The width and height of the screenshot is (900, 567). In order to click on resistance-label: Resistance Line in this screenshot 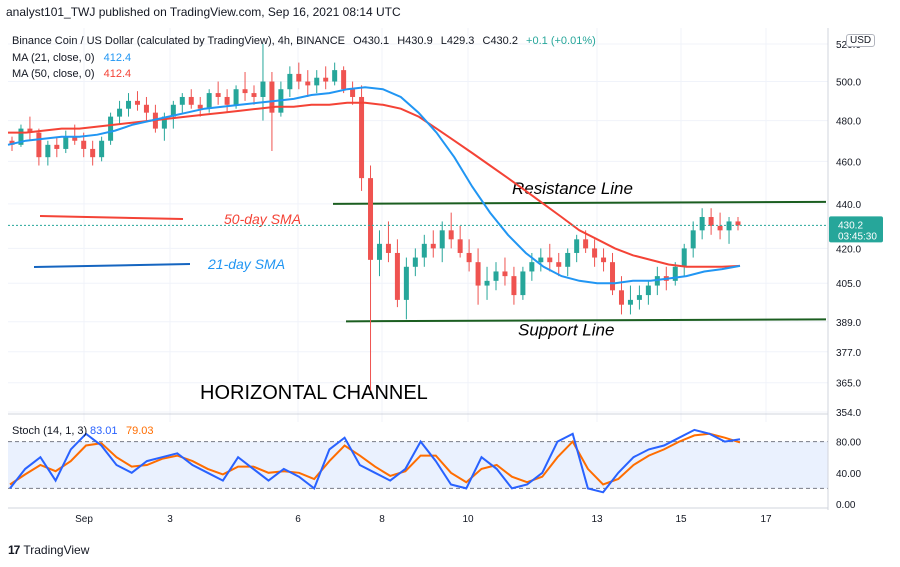, I will do `click(572, 188)`.